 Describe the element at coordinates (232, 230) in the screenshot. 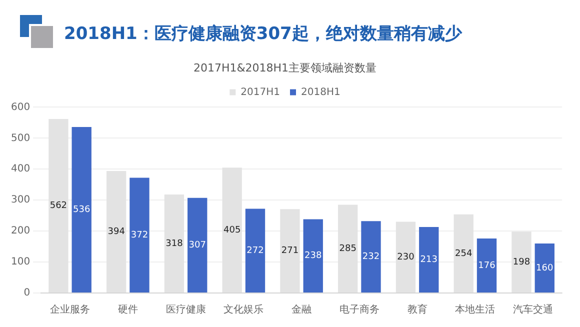

I see `data-label: 405` at that location.